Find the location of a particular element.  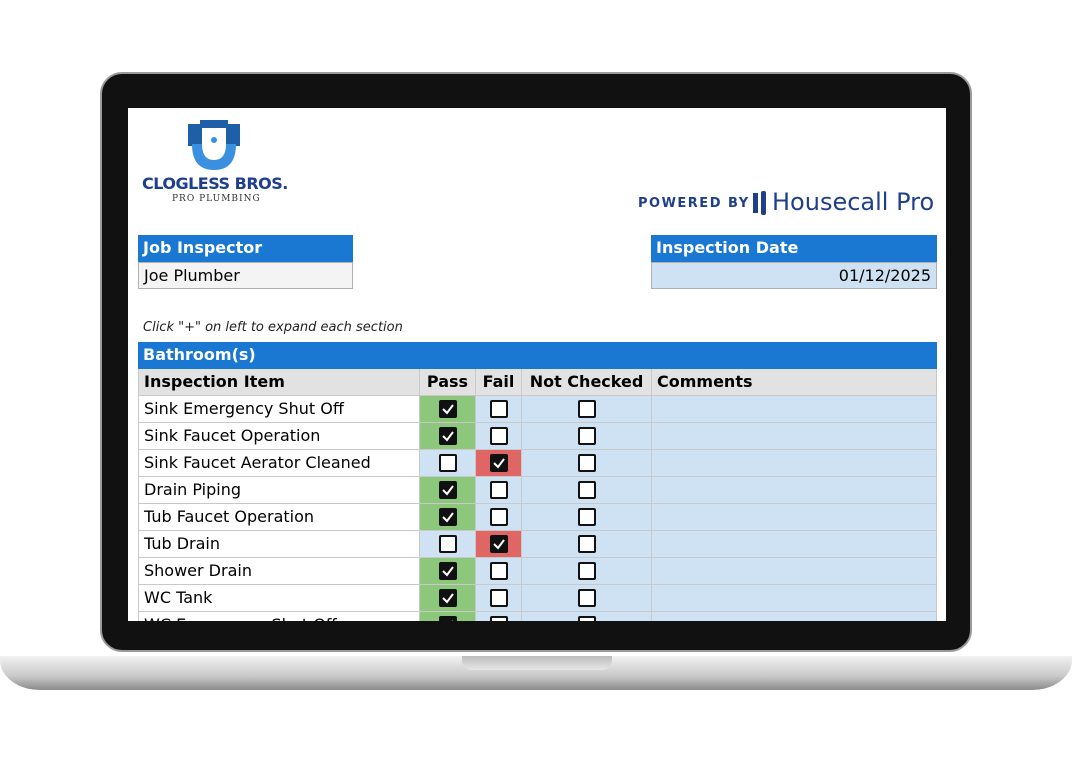

inspection-item: Tub Drain is located at coordinates (279, 544).